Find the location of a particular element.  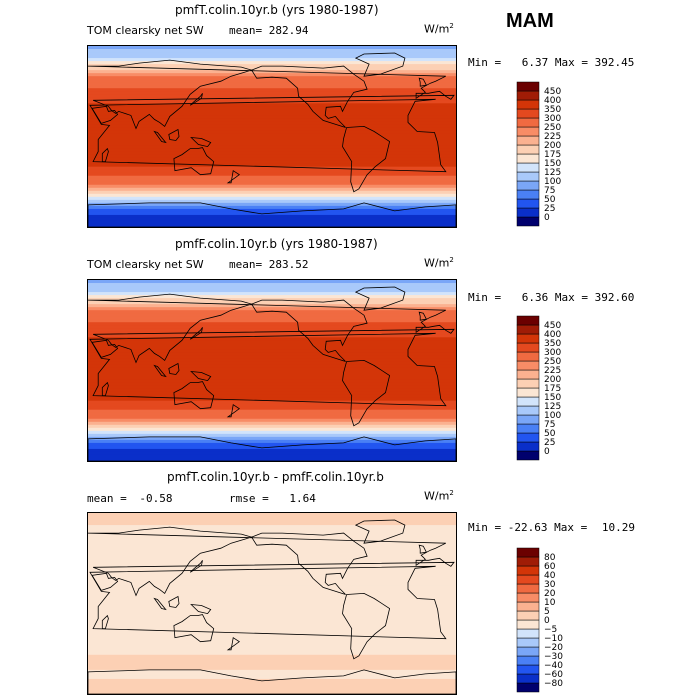

panel1-max-value: 392.45 is located at coordinates (614, 62).